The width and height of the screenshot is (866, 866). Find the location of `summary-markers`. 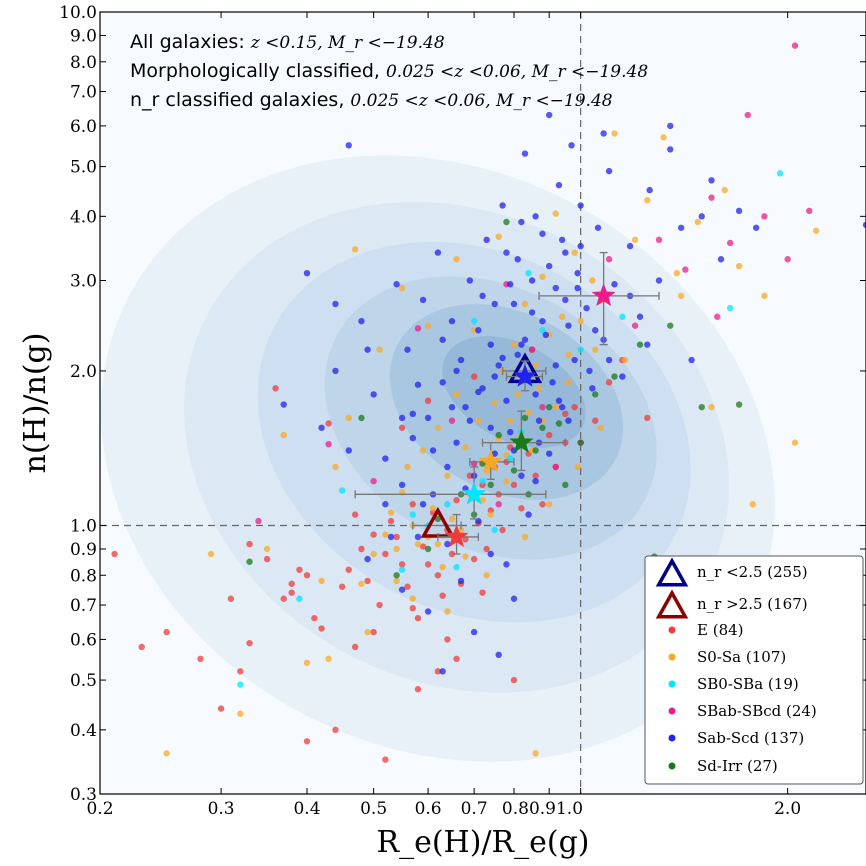

summary-markers is located at coordinates (507, 403).